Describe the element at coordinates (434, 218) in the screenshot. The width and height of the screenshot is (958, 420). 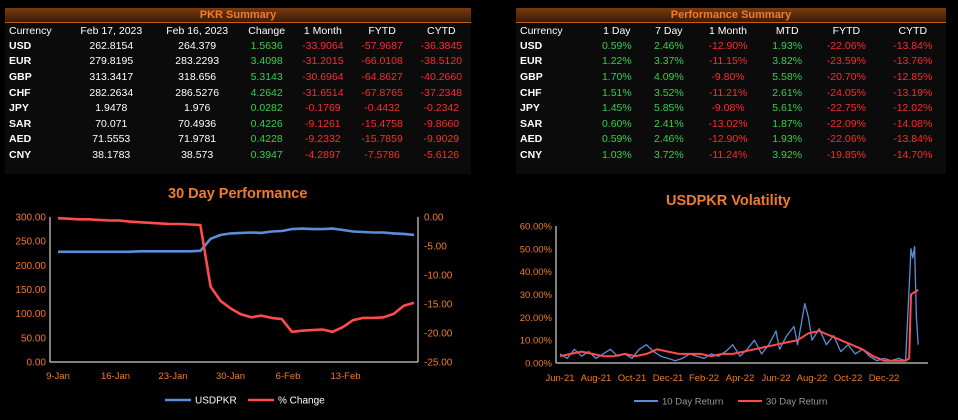
I see `y-right-tick-label: 0.00` at that location.